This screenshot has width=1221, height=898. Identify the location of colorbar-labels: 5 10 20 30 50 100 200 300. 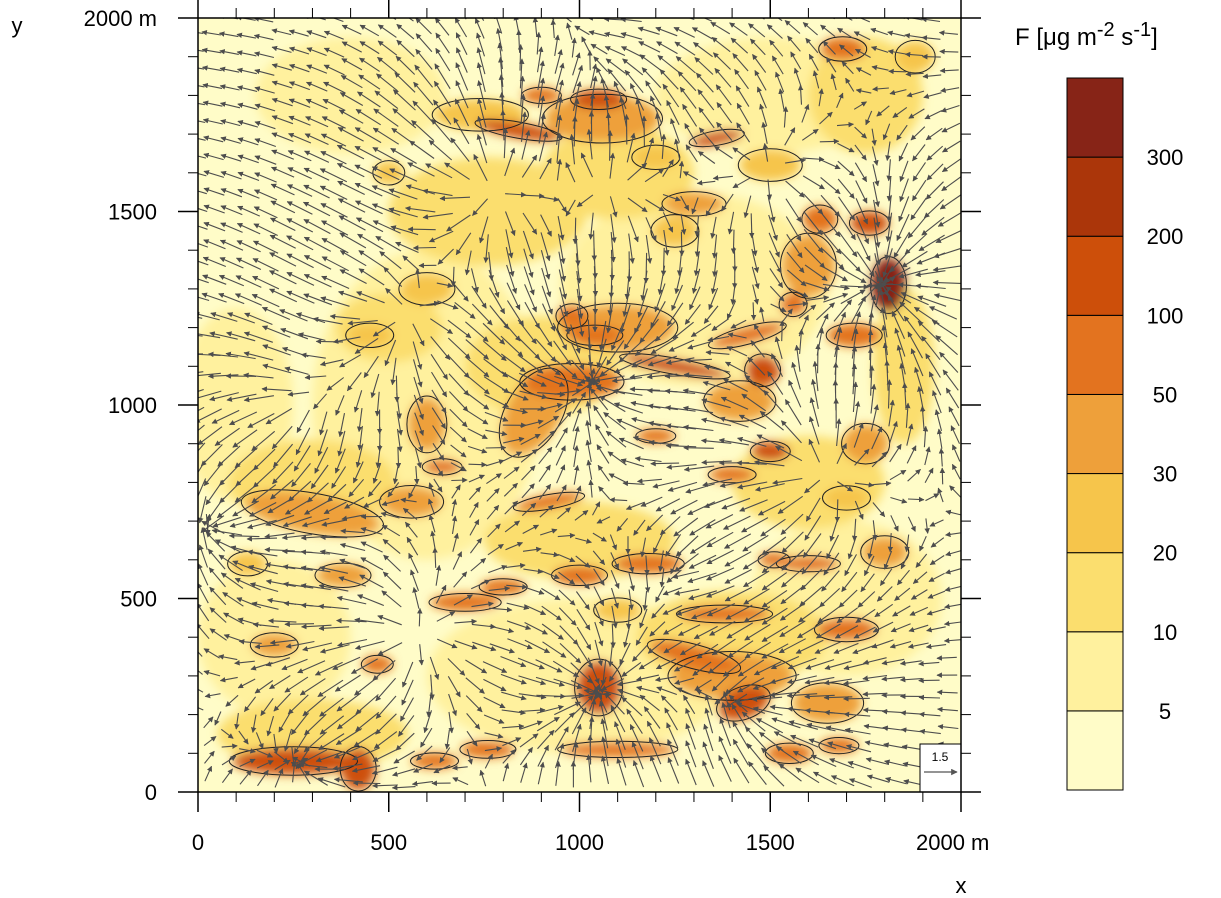
(1165, 434).